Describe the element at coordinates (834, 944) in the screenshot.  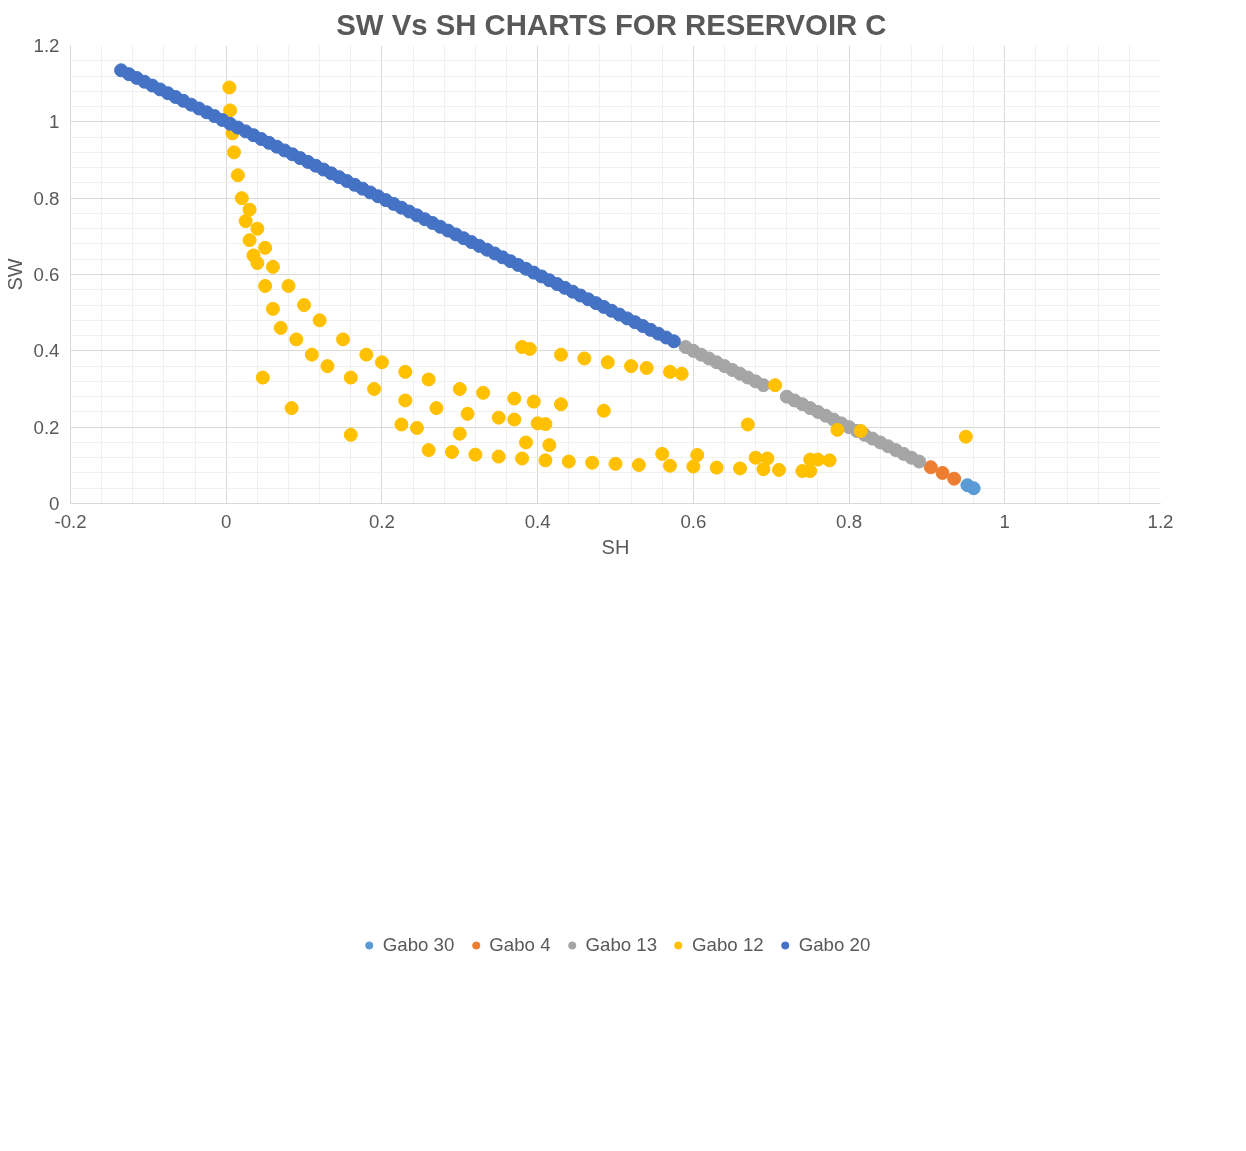
I see `legend-label: Gabo 20` at that location.